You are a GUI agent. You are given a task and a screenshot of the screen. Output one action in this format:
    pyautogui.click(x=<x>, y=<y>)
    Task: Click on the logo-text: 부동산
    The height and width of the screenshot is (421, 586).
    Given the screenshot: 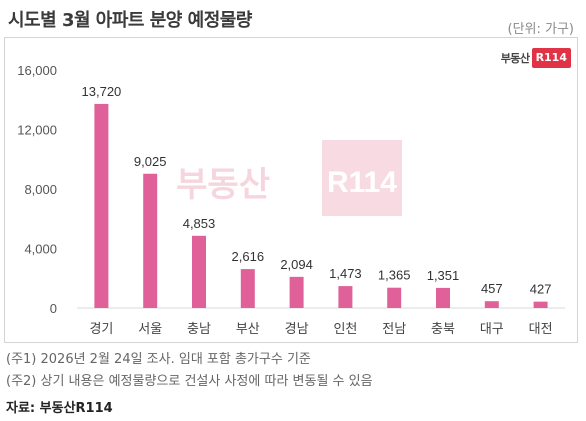 What is the action you would take?
    pyautogui.click(x=515, y=58)
    